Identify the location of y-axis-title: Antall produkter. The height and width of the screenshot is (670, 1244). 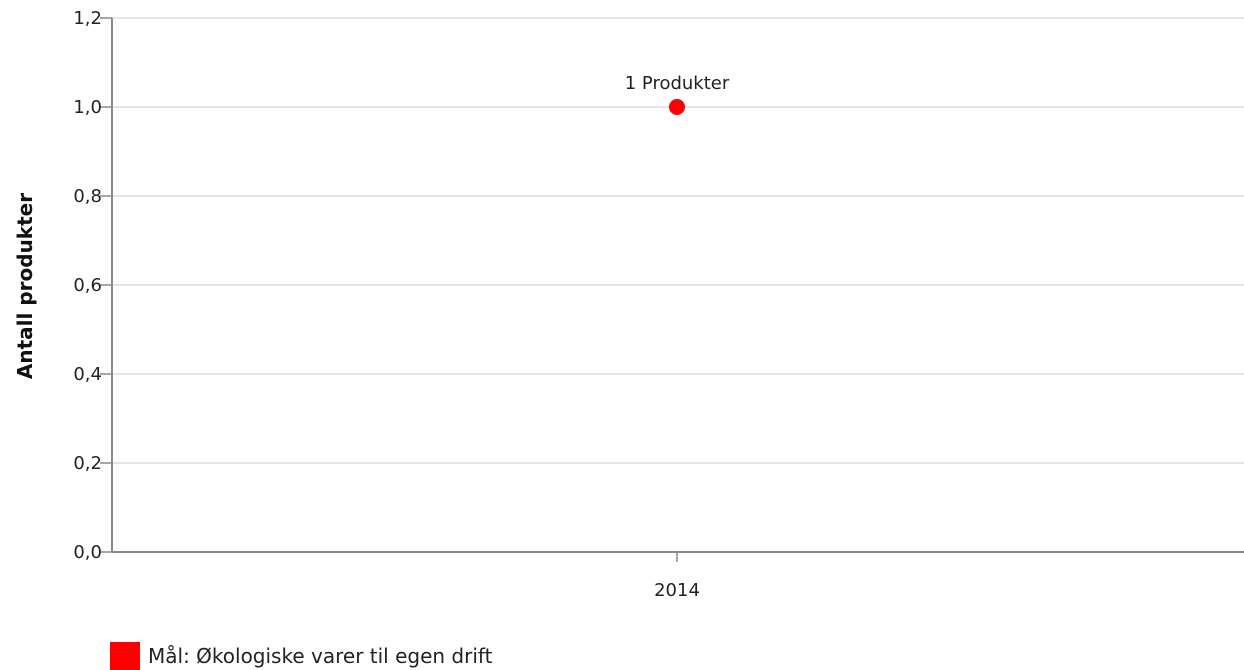
(25, 286).